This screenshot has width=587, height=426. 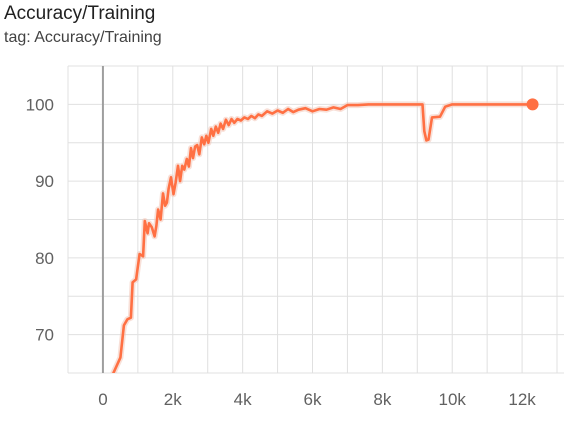 I want to click on x-tick-label: 10k, so click(x=453, y=399).